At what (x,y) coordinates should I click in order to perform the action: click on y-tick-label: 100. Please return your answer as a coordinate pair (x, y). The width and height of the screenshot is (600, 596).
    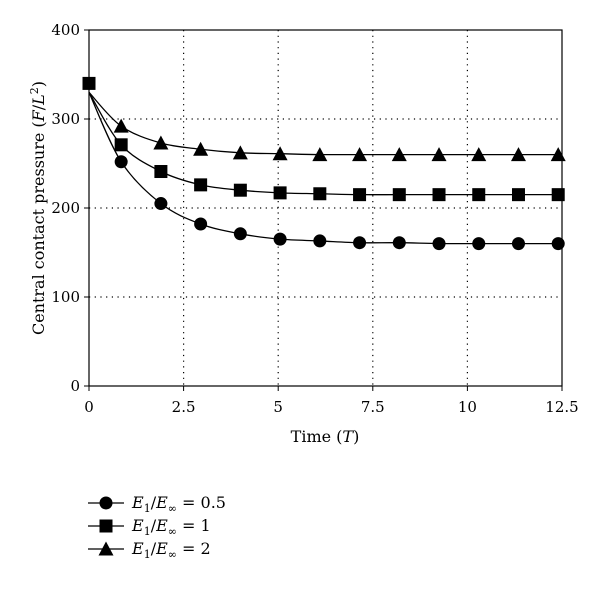
    Looking at the image, I should click on (65, 297).